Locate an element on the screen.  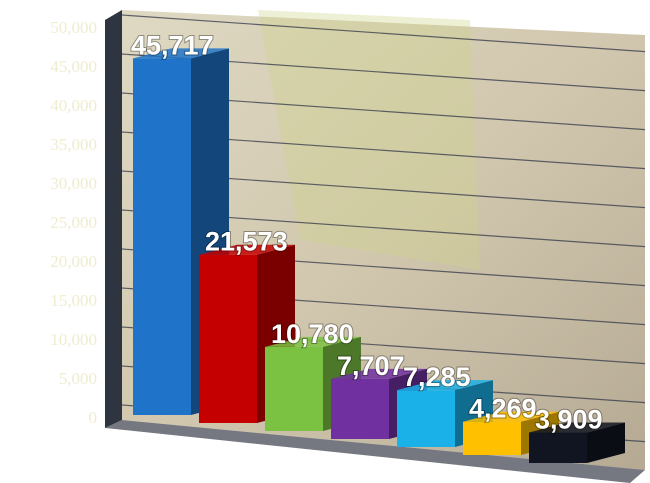
value-label: 45,717 is located at coordinates (172, 45).